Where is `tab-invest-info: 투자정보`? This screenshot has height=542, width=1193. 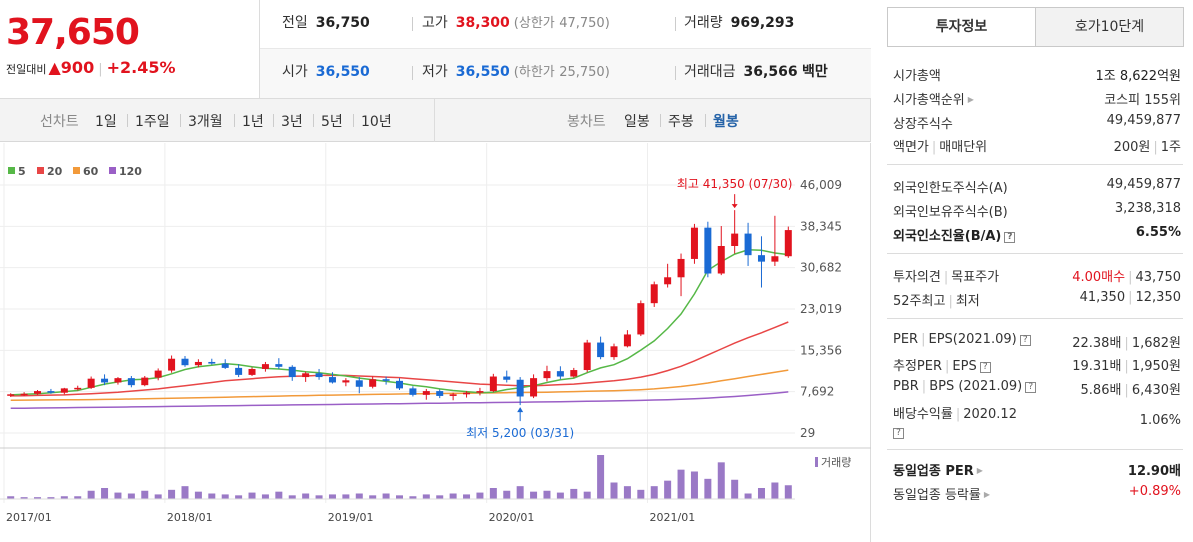 tab-invest-info: 투자정보 is located at coordinates (961, 27).